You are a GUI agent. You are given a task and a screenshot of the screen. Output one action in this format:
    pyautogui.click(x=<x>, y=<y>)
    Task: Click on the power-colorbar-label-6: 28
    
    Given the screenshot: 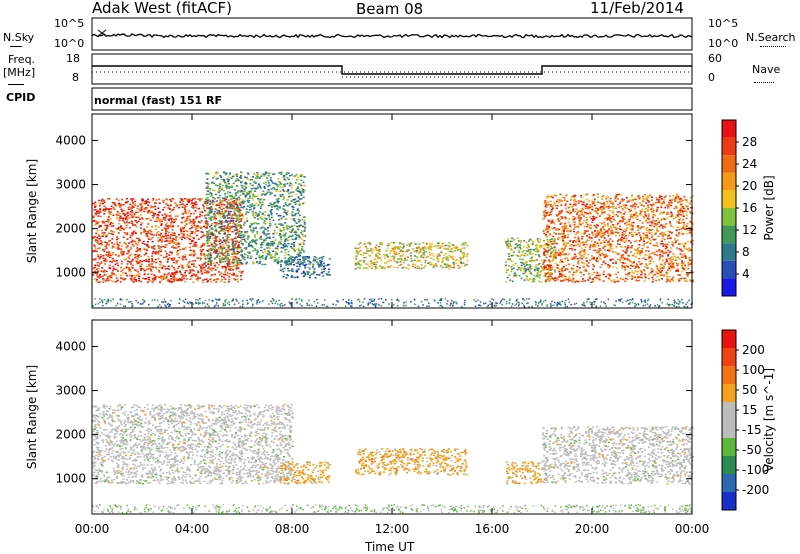 What is the action you would take?
    pyautogui.click(x=749, y=142)
    